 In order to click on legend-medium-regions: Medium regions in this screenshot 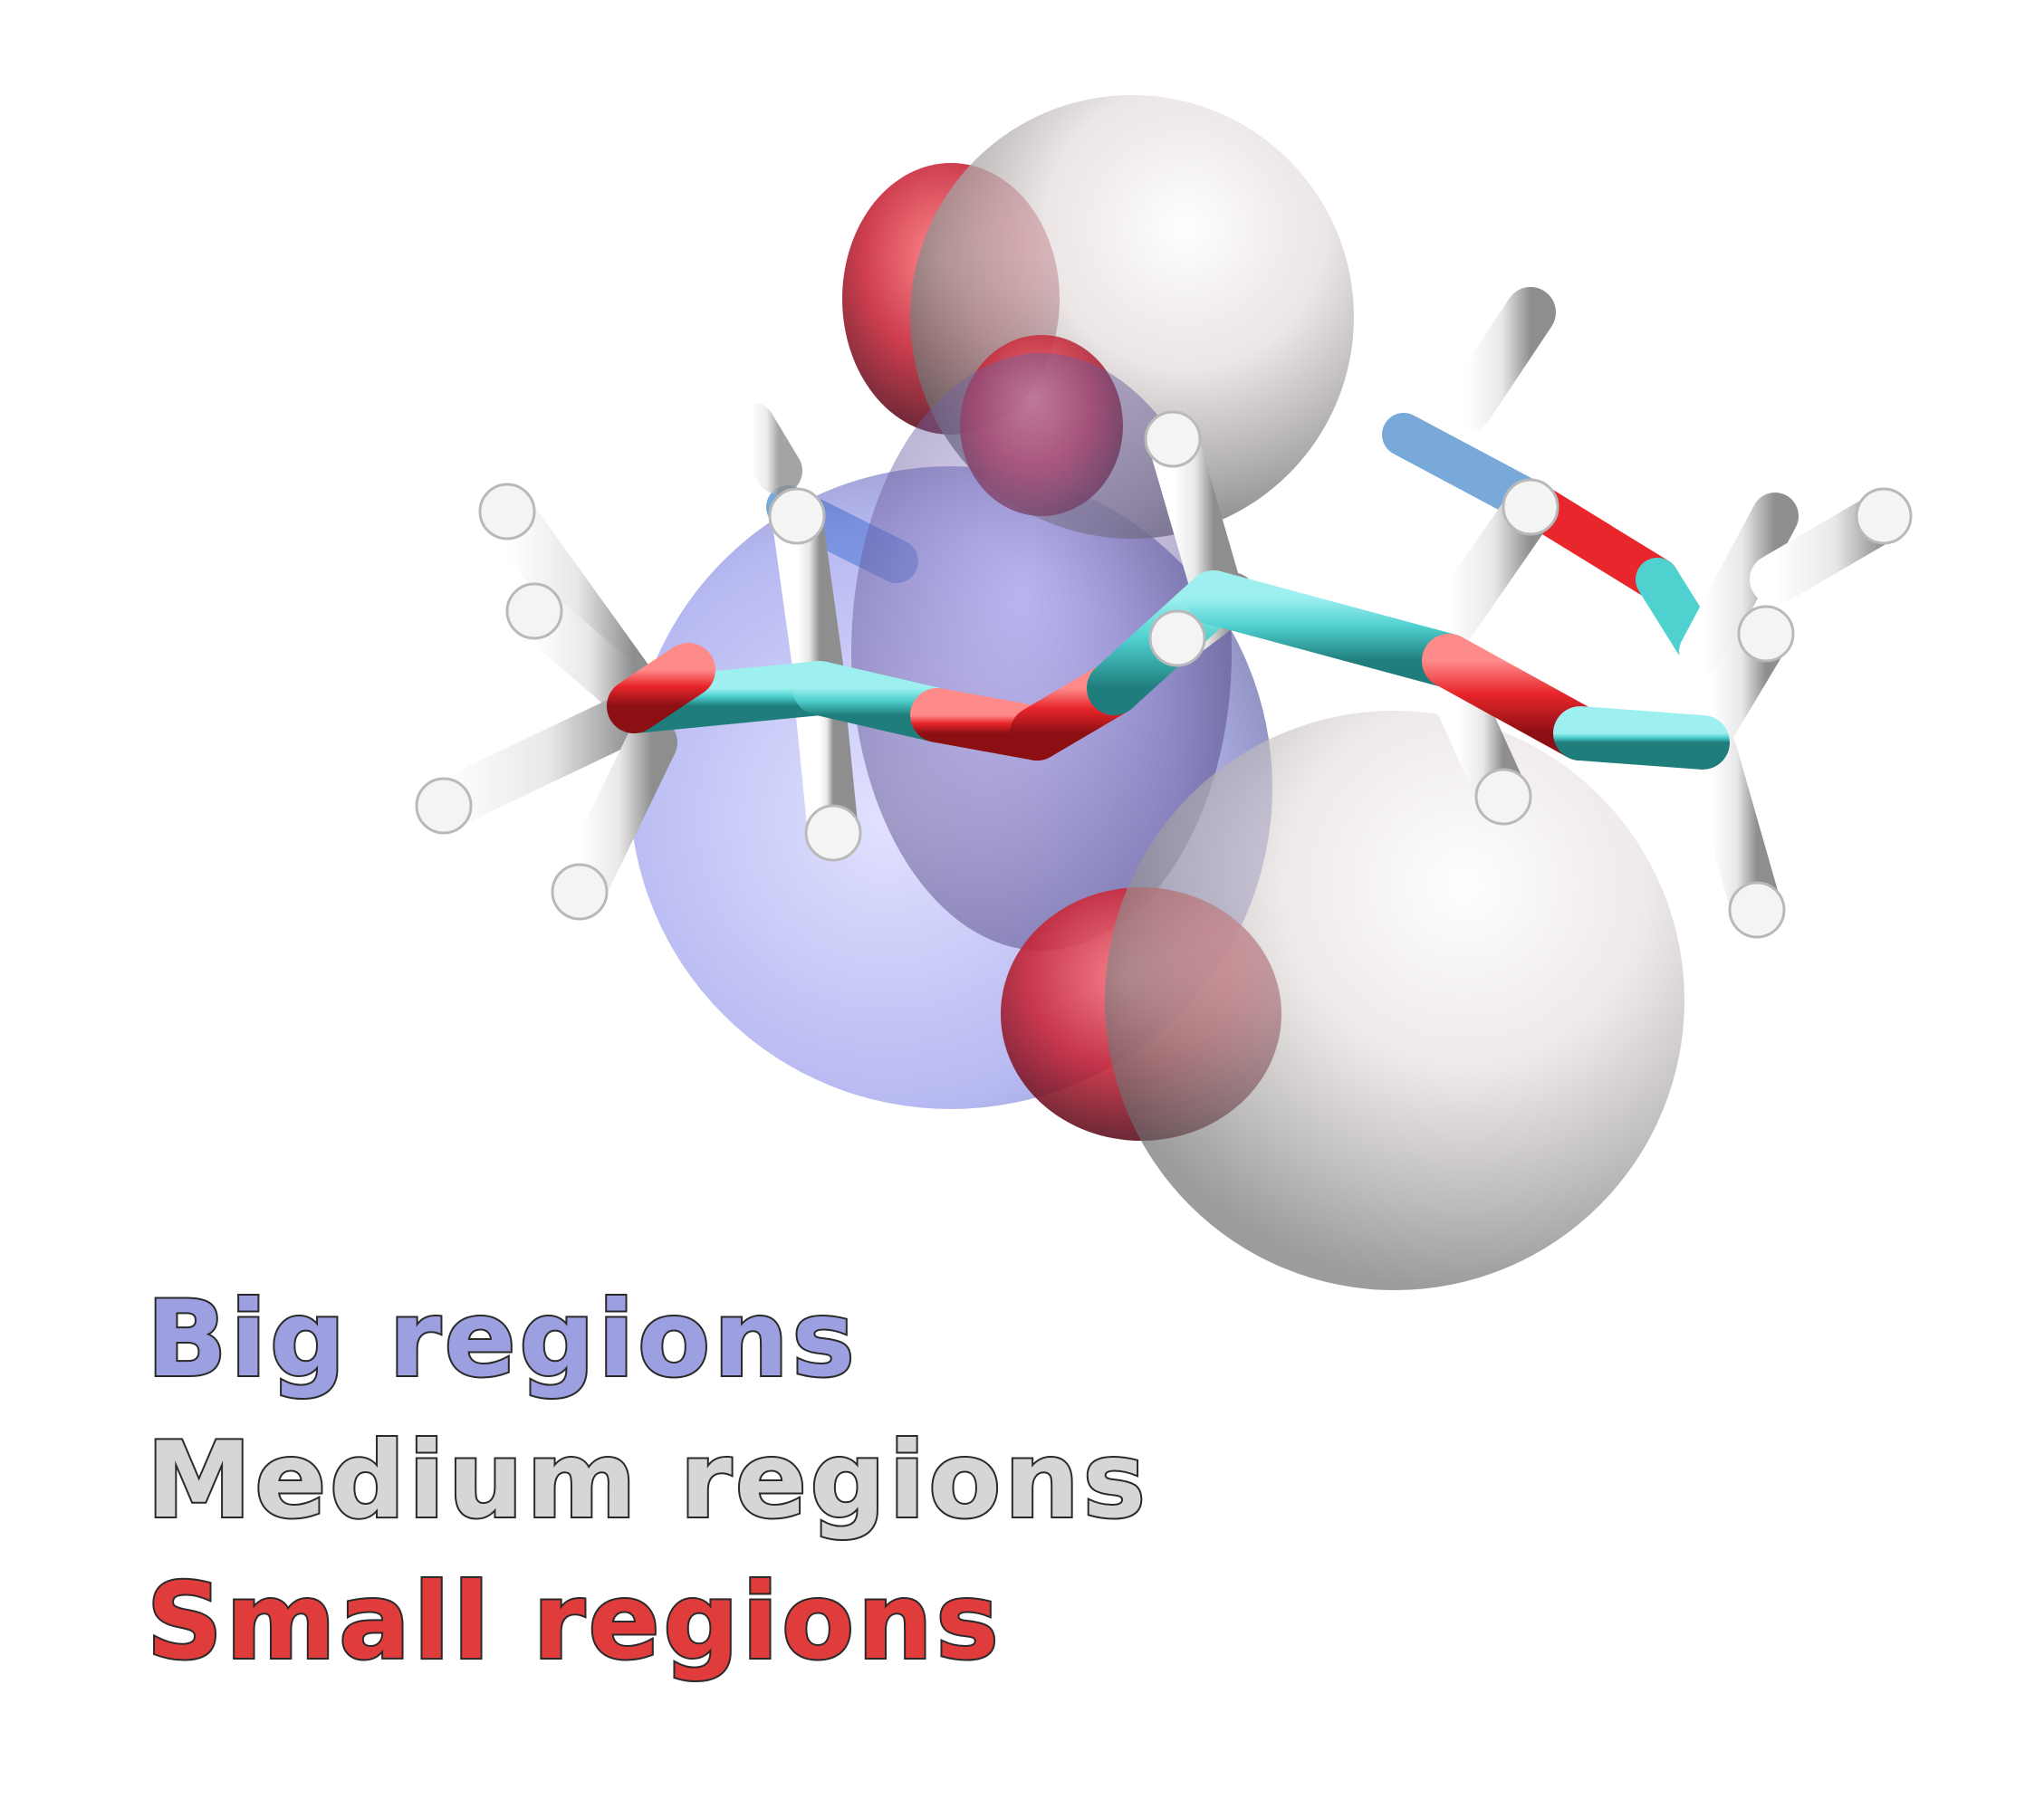, I will do `click(647, 1481)`.